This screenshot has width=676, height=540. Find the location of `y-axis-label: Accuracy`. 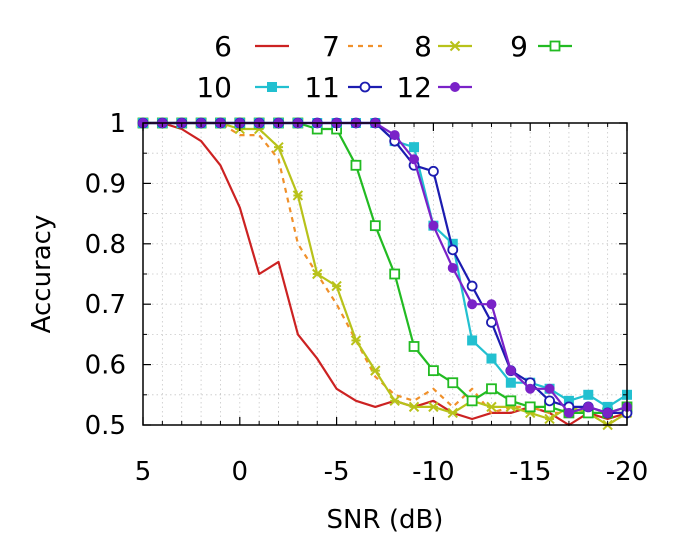

y-axis-label: Accuracy is located at coordinates (42, 274).